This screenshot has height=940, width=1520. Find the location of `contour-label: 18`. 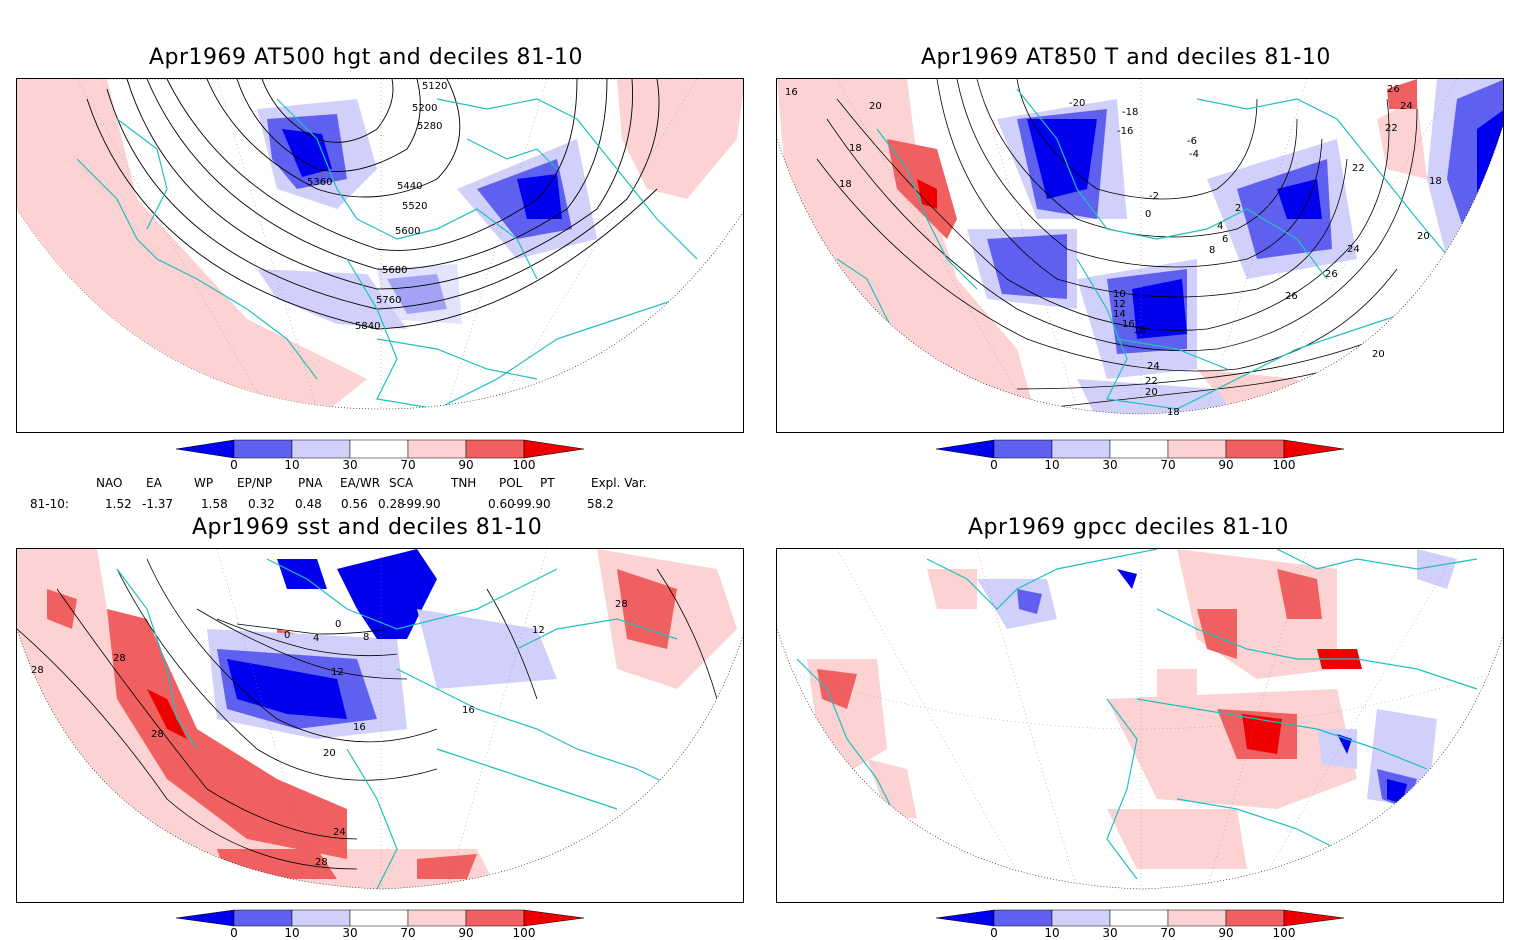

contour-label: 18 is located at coordinates (1435, 181).